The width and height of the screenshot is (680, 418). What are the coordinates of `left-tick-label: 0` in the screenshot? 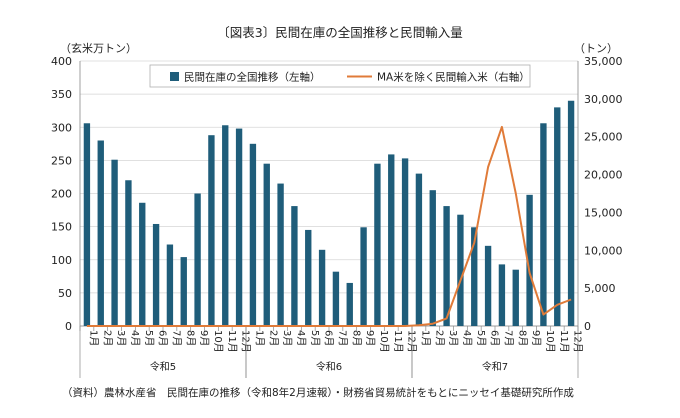 It's located at (68, 326).